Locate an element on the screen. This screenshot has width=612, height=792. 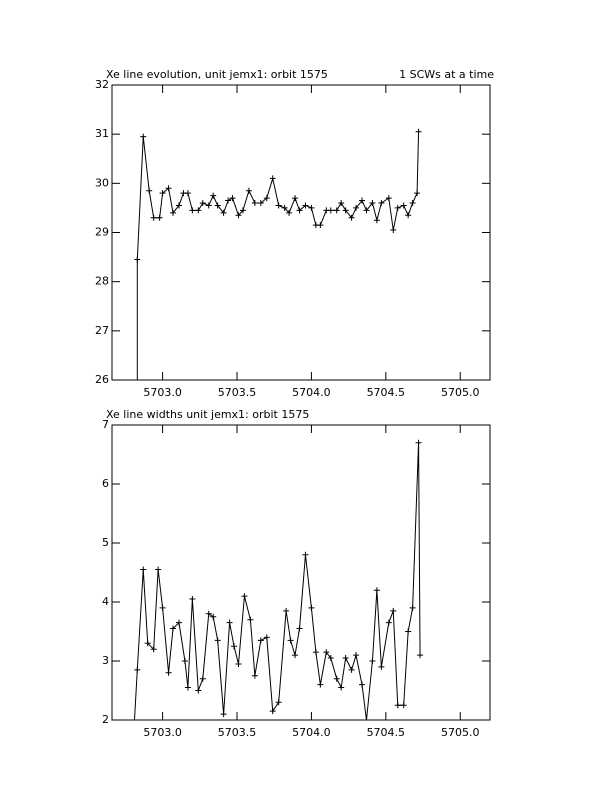
y-tick-label: 4 is located at coordinates (105, 601).